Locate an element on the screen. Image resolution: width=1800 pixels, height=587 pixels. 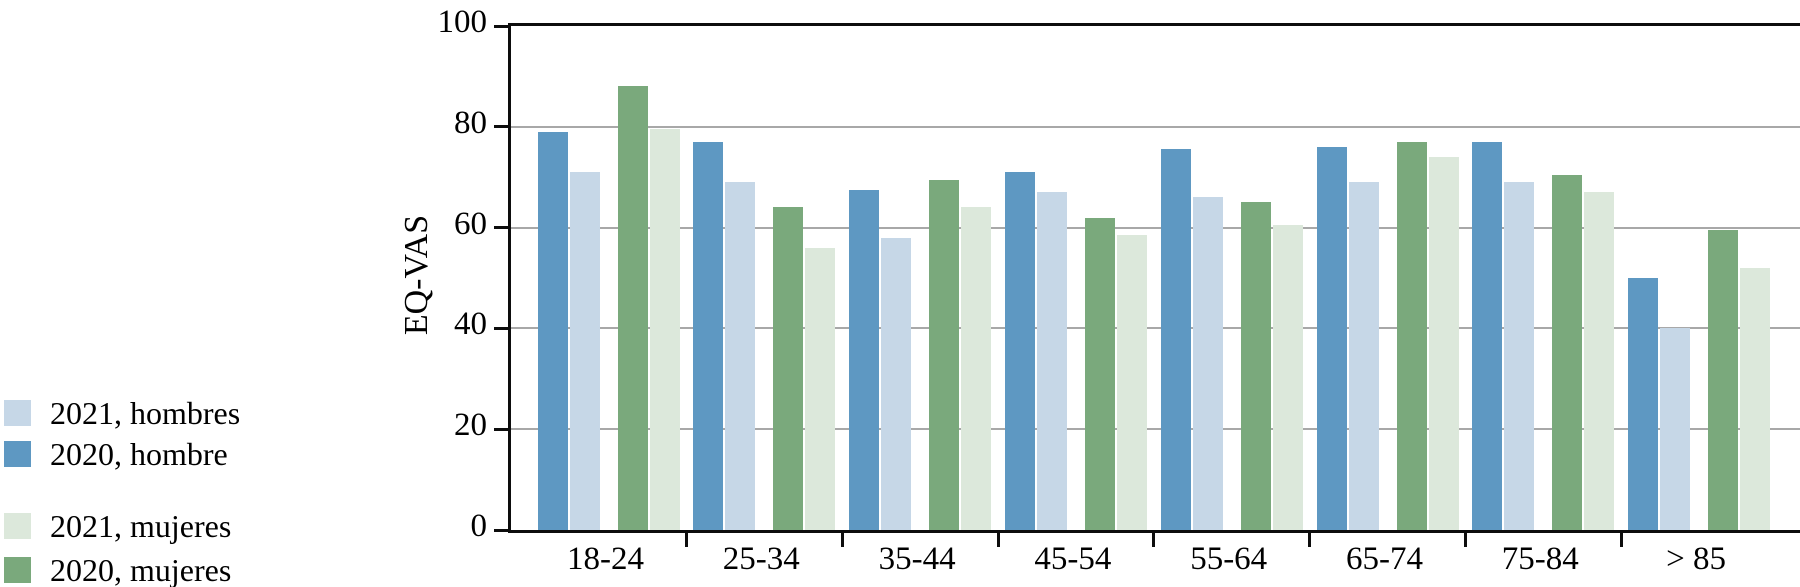
legend-label-2020-hombre: 2020, hombre is located at coordinates (139, 454).